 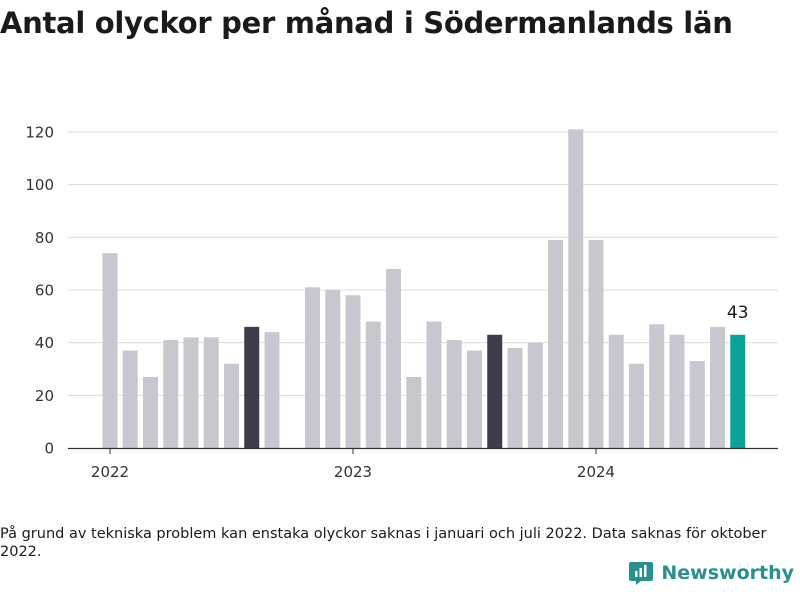 I want to click on y-tick-label: 20, so click(x=44, y=396).